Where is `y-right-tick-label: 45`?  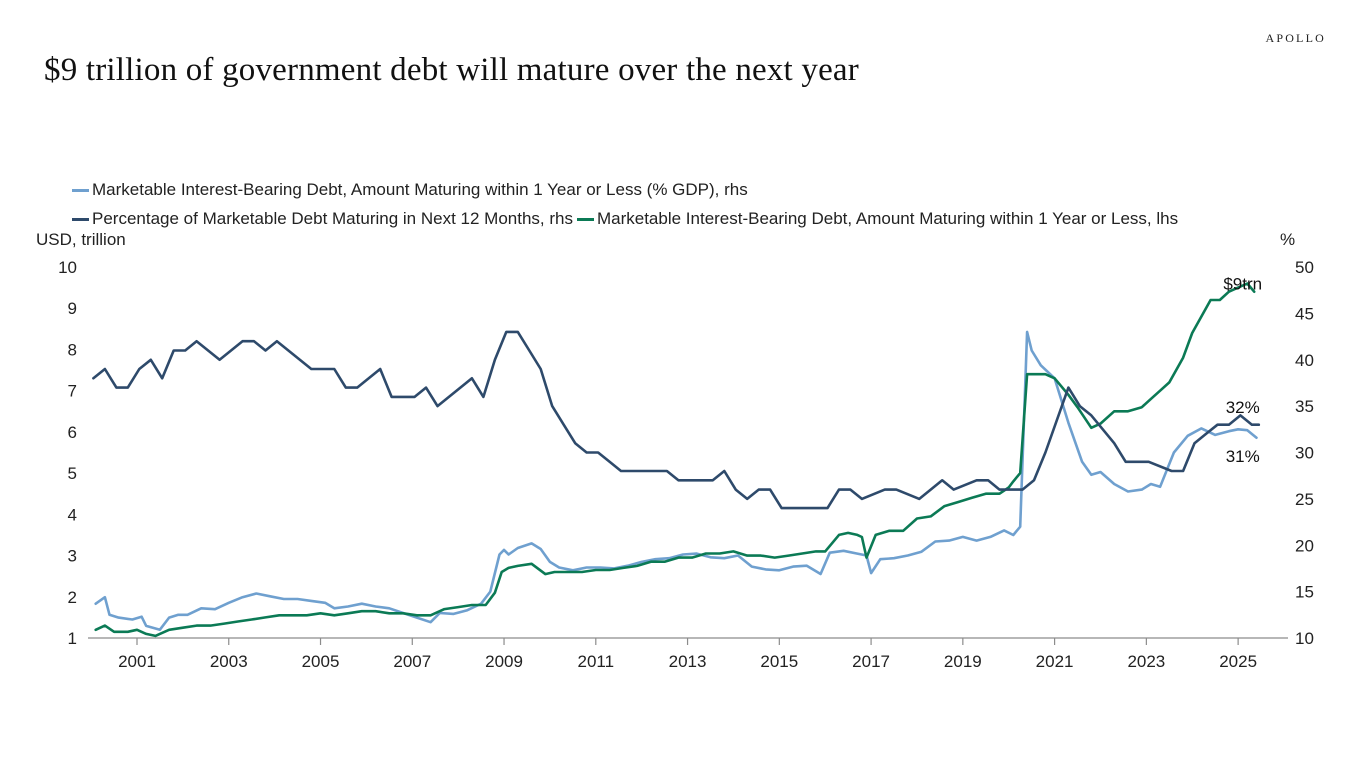
y-right-tick-label: 45 is located at coordinates (1304, 313).